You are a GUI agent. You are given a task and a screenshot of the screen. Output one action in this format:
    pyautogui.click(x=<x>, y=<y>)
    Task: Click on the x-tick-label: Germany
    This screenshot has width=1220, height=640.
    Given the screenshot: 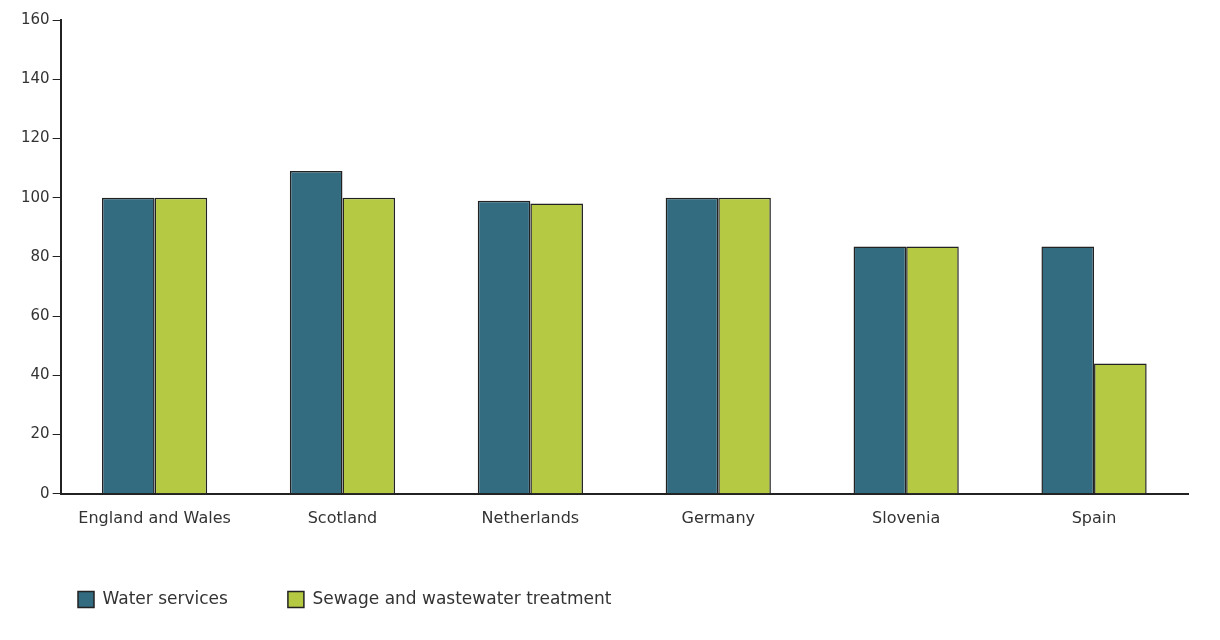 What is the action you would take?
    pyautogui.click(x=718, y=517)
    